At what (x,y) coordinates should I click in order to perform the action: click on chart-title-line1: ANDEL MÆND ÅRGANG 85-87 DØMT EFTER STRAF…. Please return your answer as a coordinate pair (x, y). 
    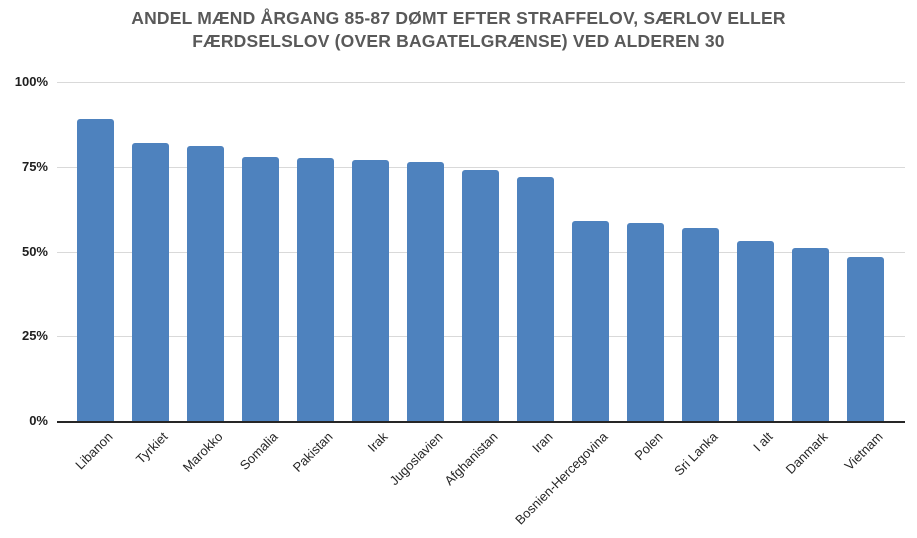
    Looking at the image, I should click on (458, 18).